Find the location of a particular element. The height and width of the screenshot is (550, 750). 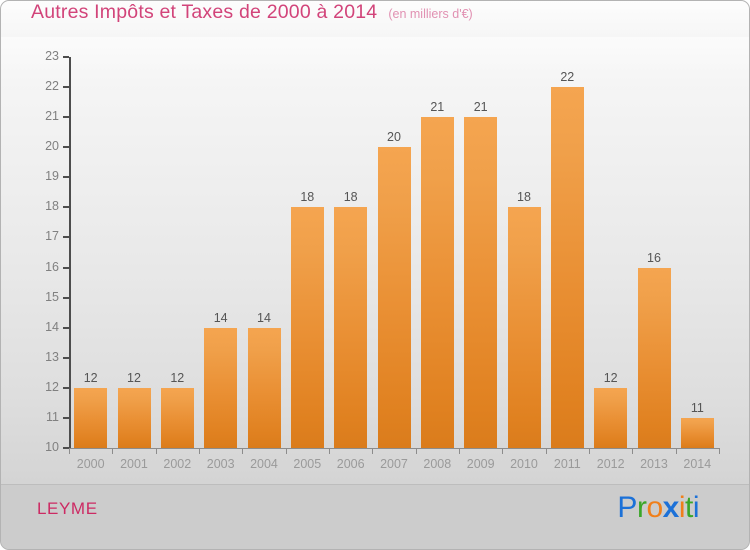

y-tick-label: 18 is located at coordinates (52, 206).